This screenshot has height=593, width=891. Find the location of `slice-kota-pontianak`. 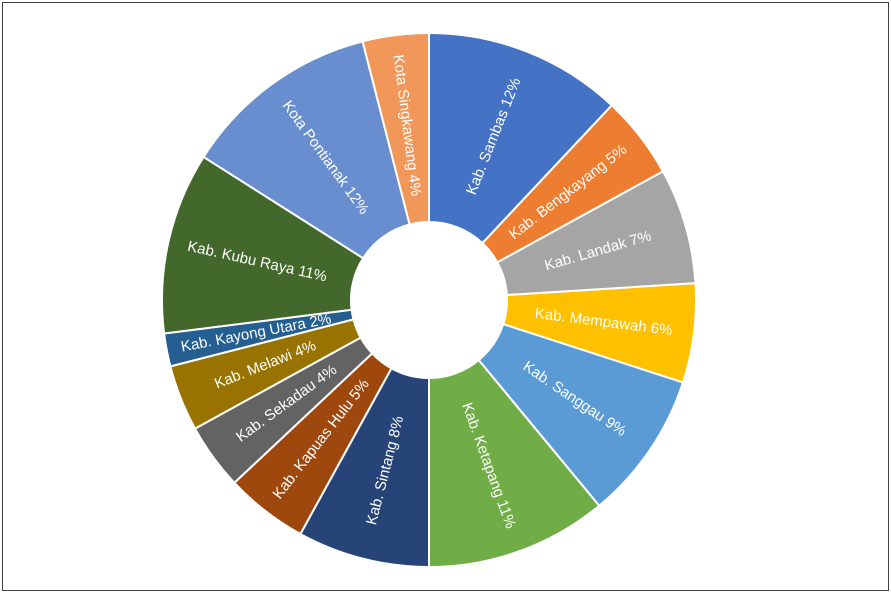

slice-kota-pontianak is located at coordinates (306, 150).